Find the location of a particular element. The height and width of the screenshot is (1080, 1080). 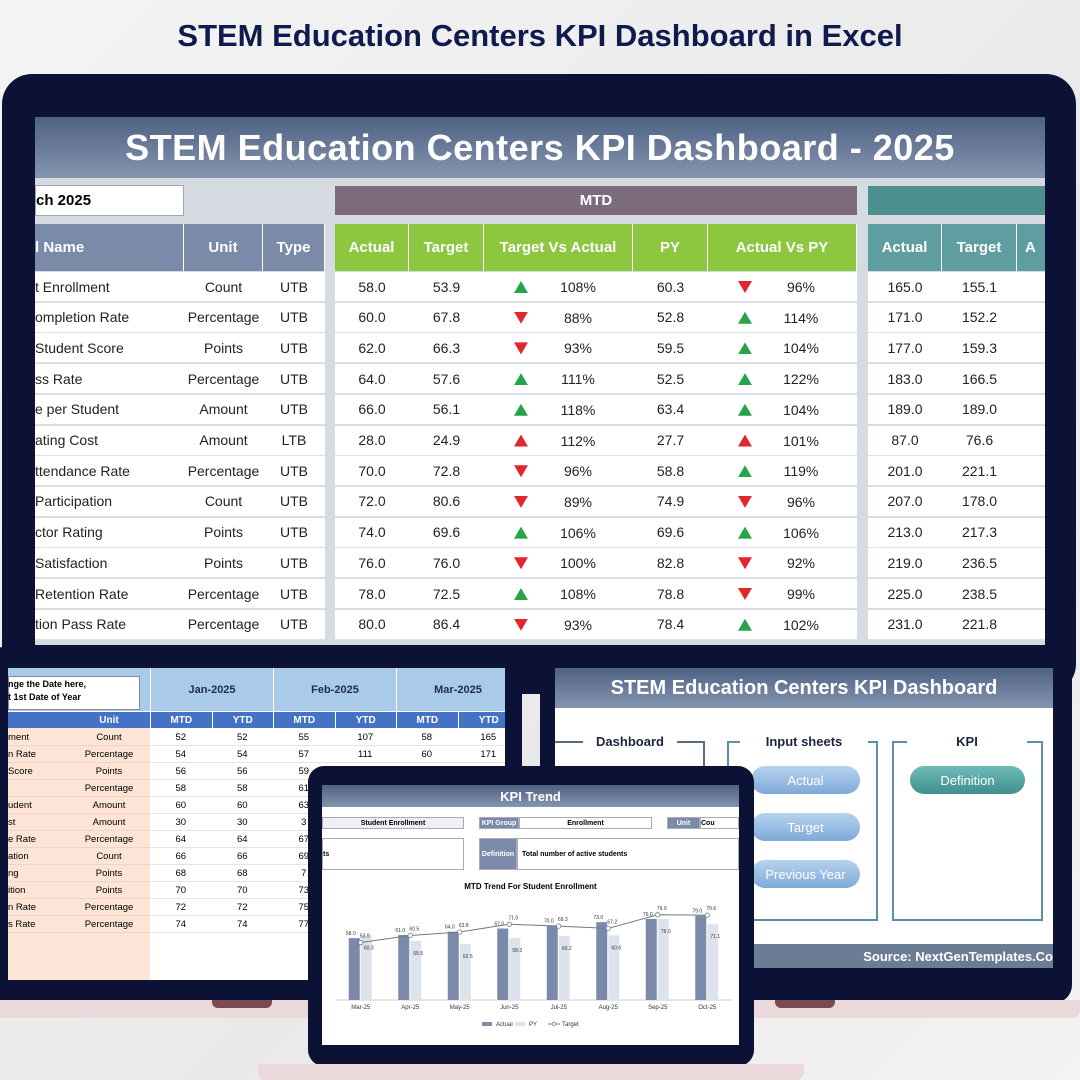

legend-label: Target is located at coordinates (570, 1025).